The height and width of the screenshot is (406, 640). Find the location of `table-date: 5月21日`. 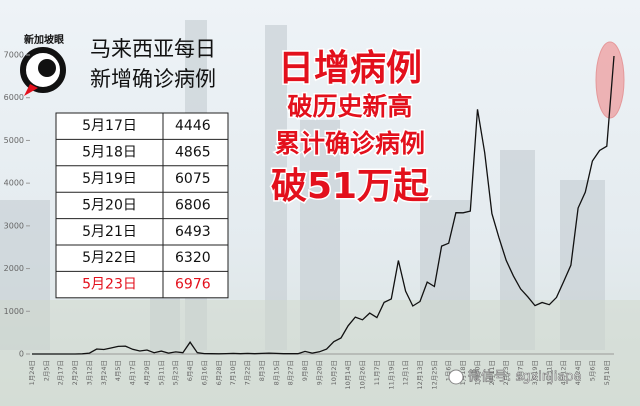

table-date: 5月21日 is located at coordinates (109, 232).